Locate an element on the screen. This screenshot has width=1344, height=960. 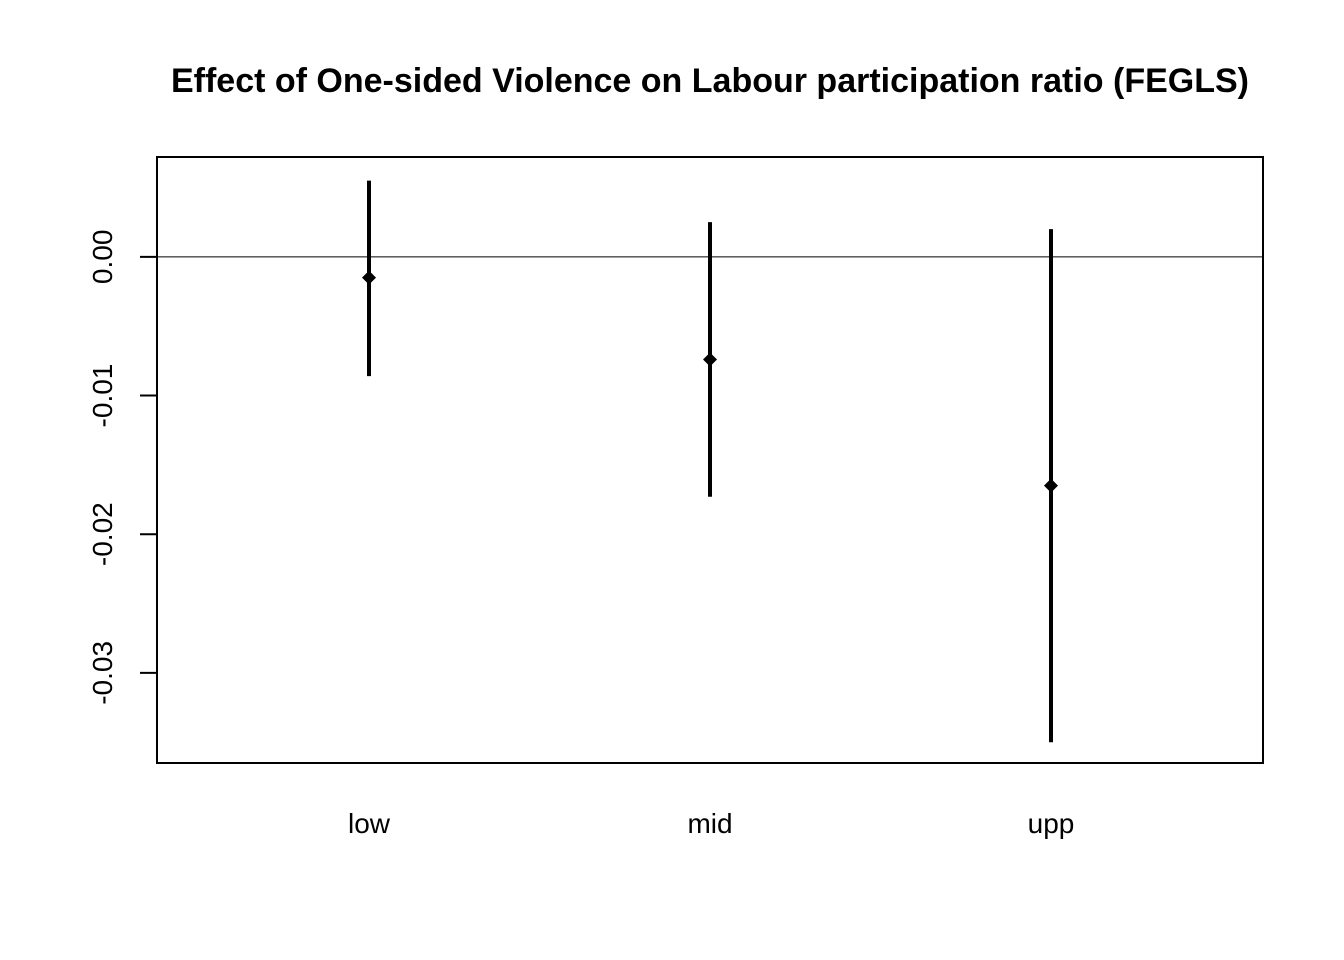
point-estimate-mid is located at coordinates (710, 359).